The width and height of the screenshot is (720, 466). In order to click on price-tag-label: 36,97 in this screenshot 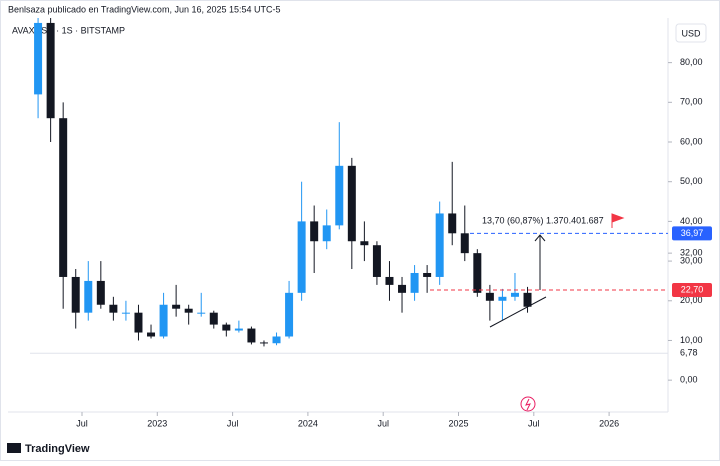, I will do `click(692, 233)`.